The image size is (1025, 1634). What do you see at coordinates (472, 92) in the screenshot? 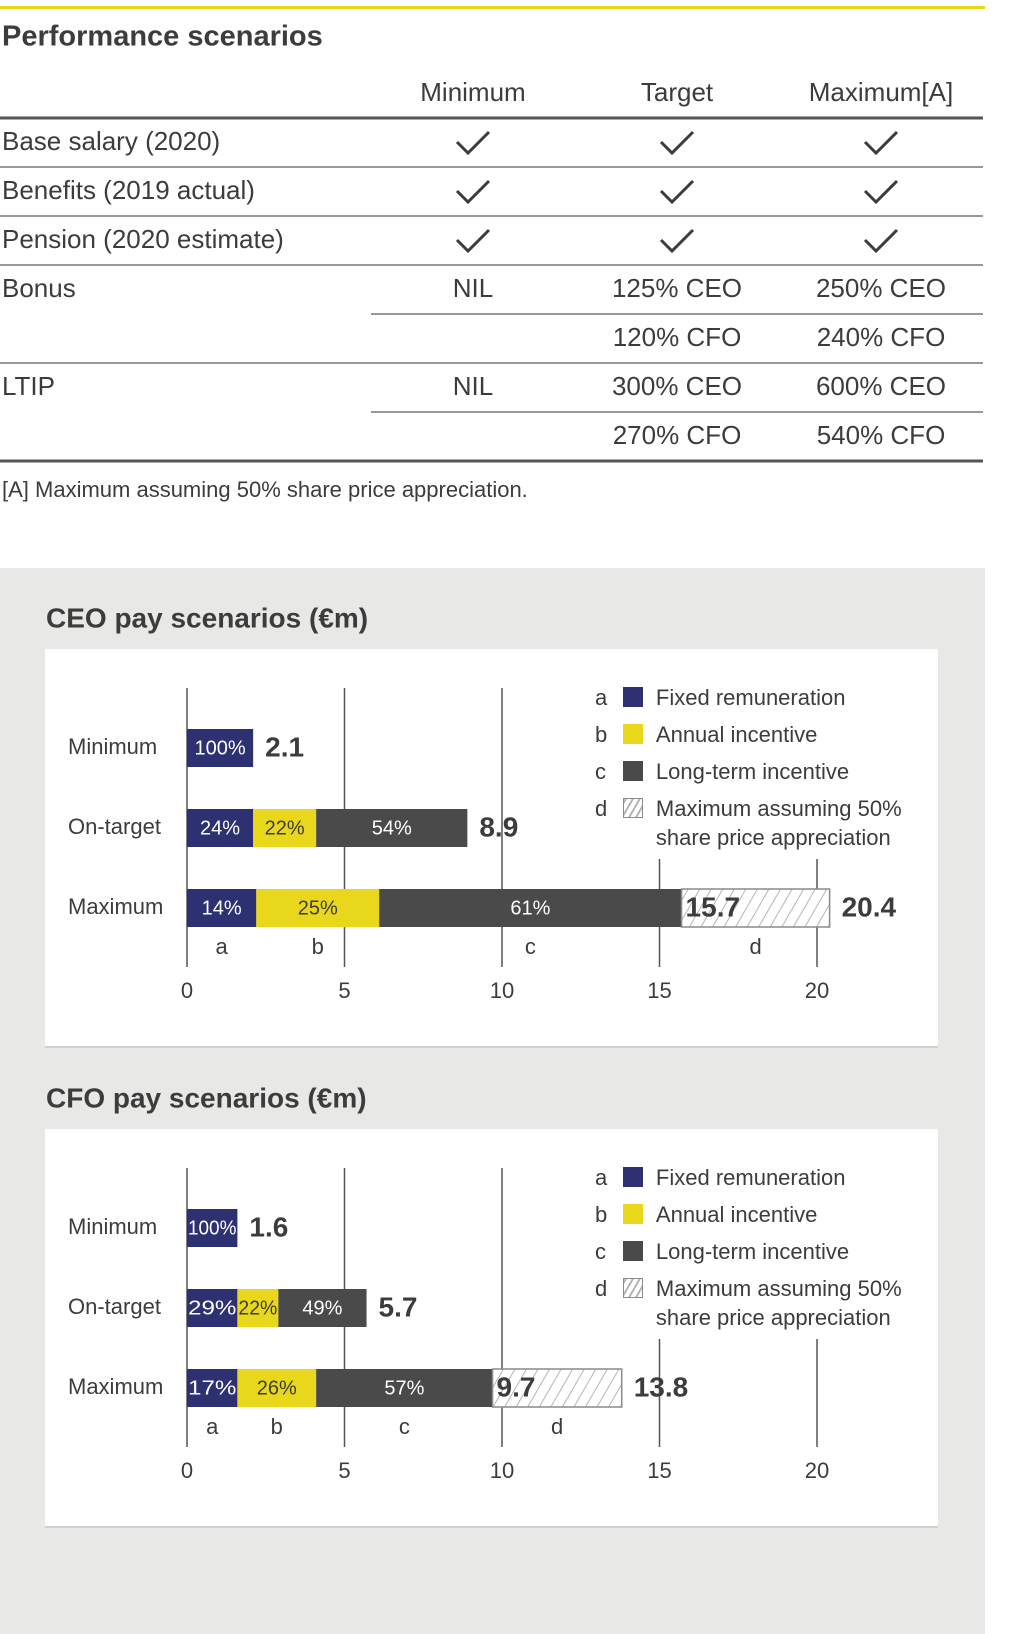
I see `column-header: Minimum` at bounding box center [472, 92].